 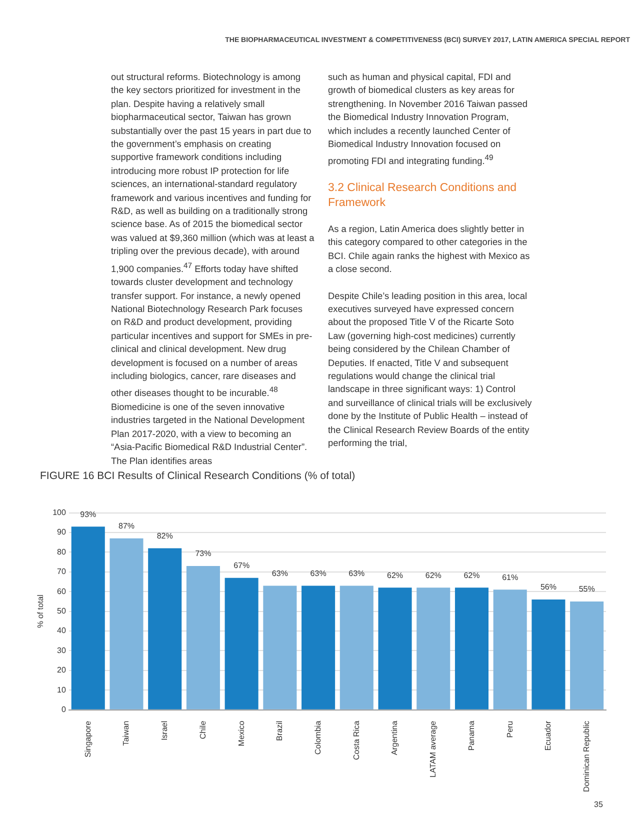 I want to click on y-tick-label: 90, so click(x=61, y=532).